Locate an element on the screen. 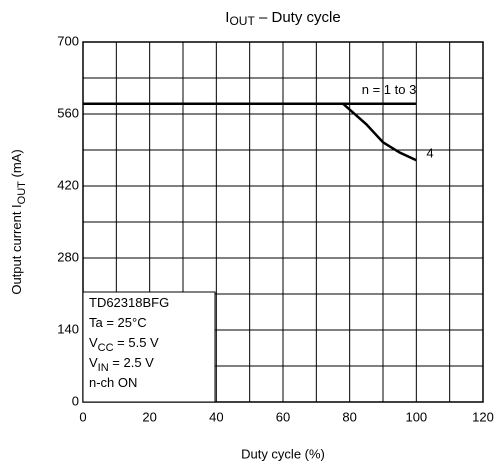 The width and height of the screenshot is (497, 470). y-tick-label: 560 is located at coordinates (68, 112).